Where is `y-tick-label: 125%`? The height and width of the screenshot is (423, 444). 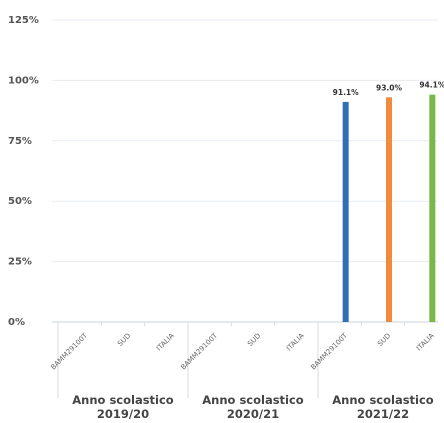 y-tick-label: 125% is located at coordinates (23, 20).